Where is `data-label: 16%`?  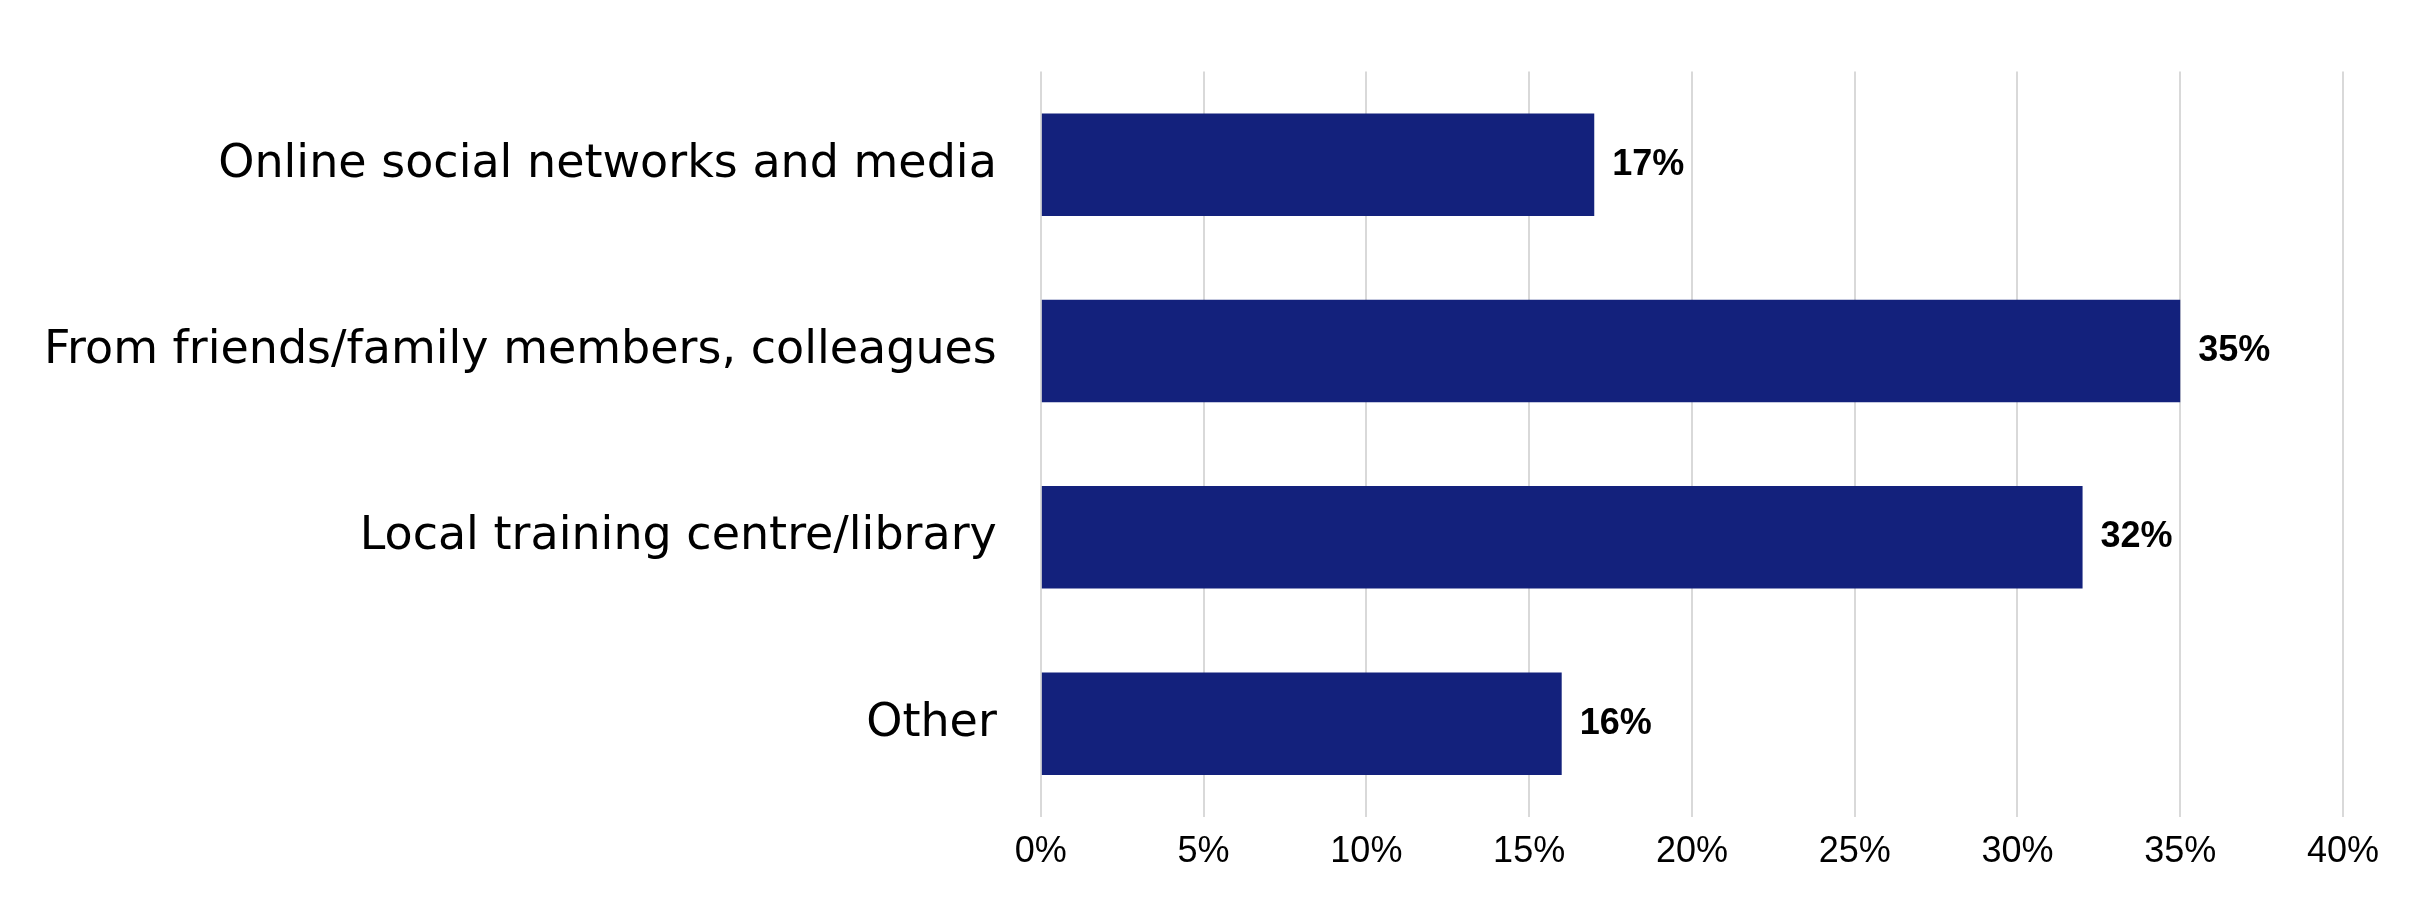 data-label: 16% is located at coordinates (1615, 721).